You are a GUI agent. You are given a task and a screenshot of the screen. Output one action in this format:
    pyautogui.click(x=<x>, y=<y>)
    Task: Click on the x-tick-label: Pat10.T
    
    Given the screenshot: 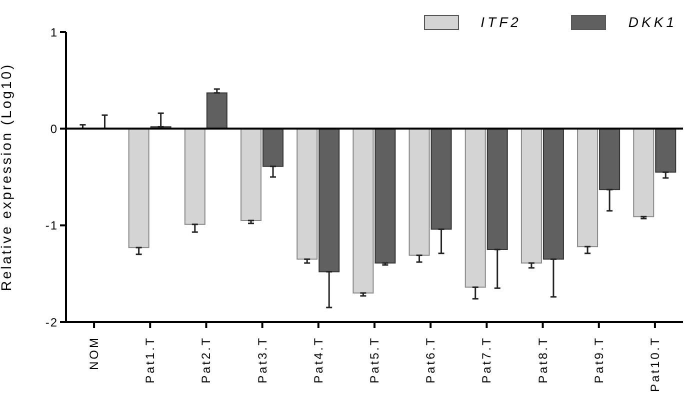 What is the action you would take?
    pyautogui.click(x=655, y=364)
    